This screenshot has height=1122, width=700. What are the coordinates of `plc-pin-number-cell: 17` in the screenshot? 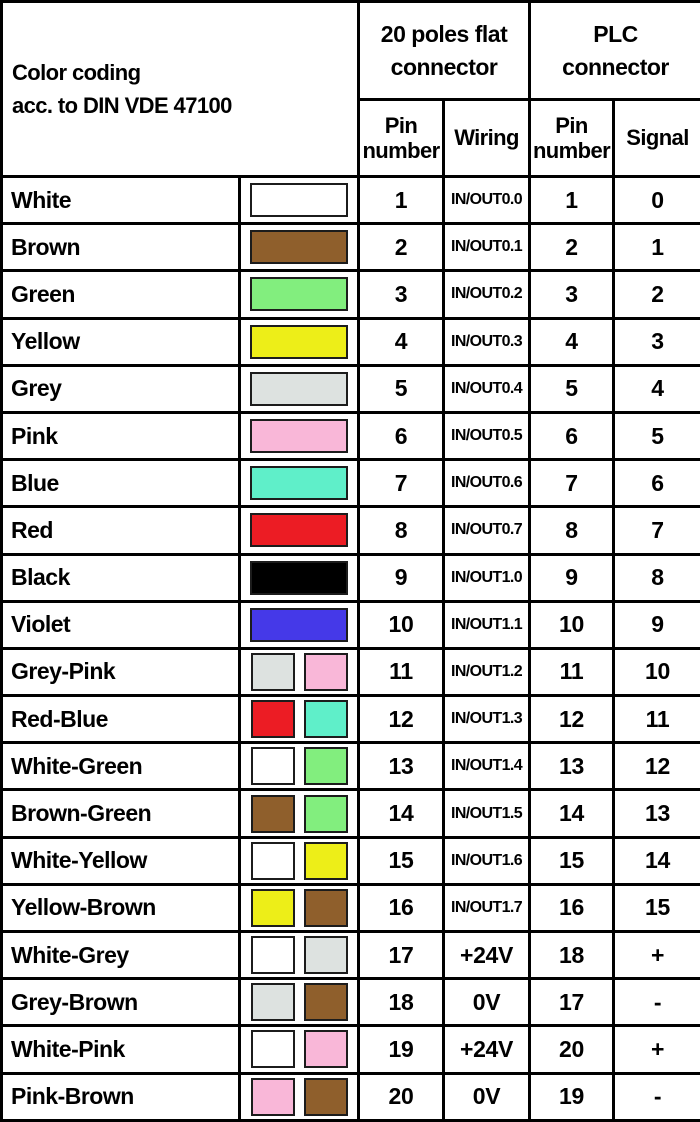 It's located at (572, 1002).